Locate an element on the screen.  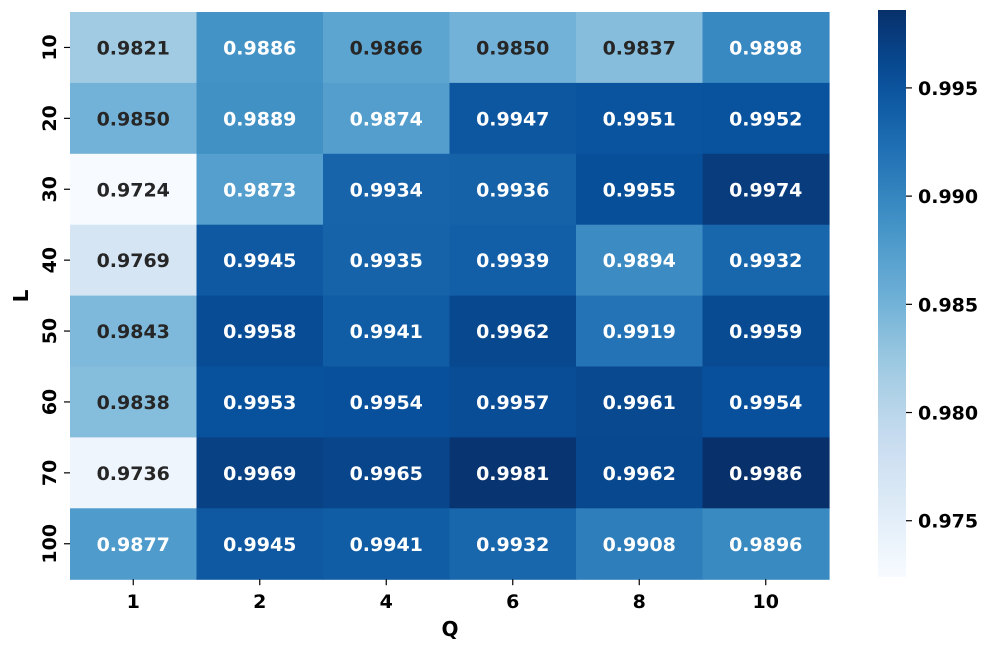
x-axis-label: Q is located at coordinates (449, 629).